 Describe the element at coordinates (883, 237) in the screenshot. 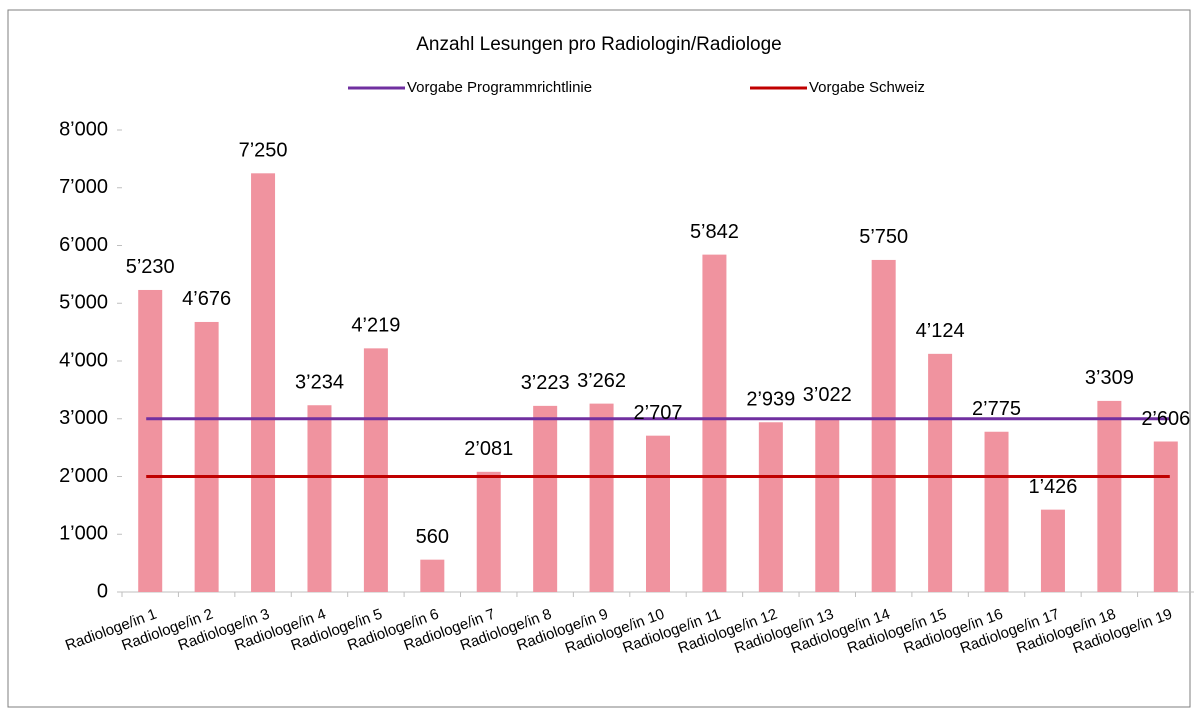

I see `value-label: 5’750` at that location.